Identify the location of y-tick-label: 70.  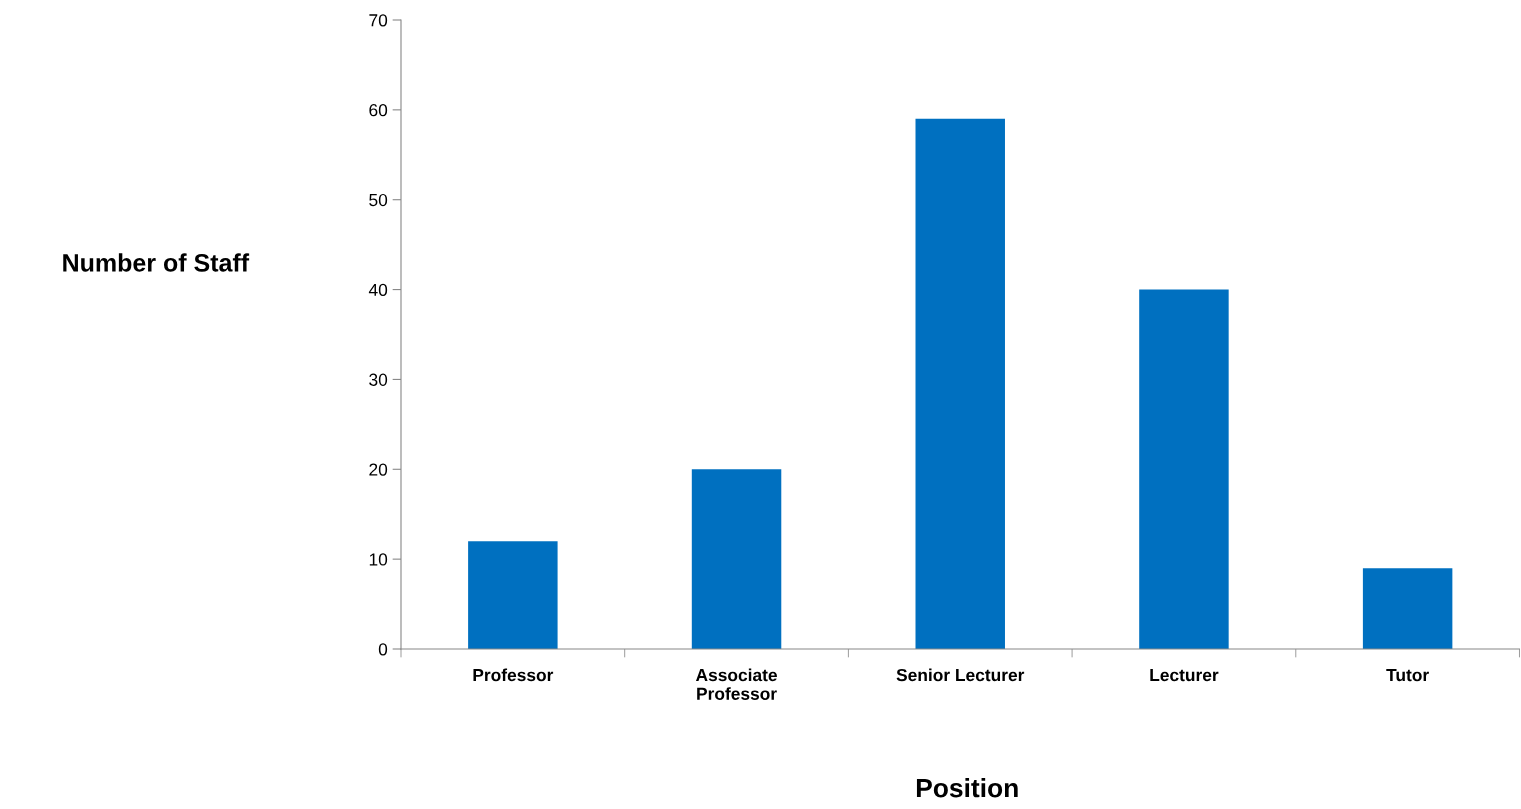
(378, 20).